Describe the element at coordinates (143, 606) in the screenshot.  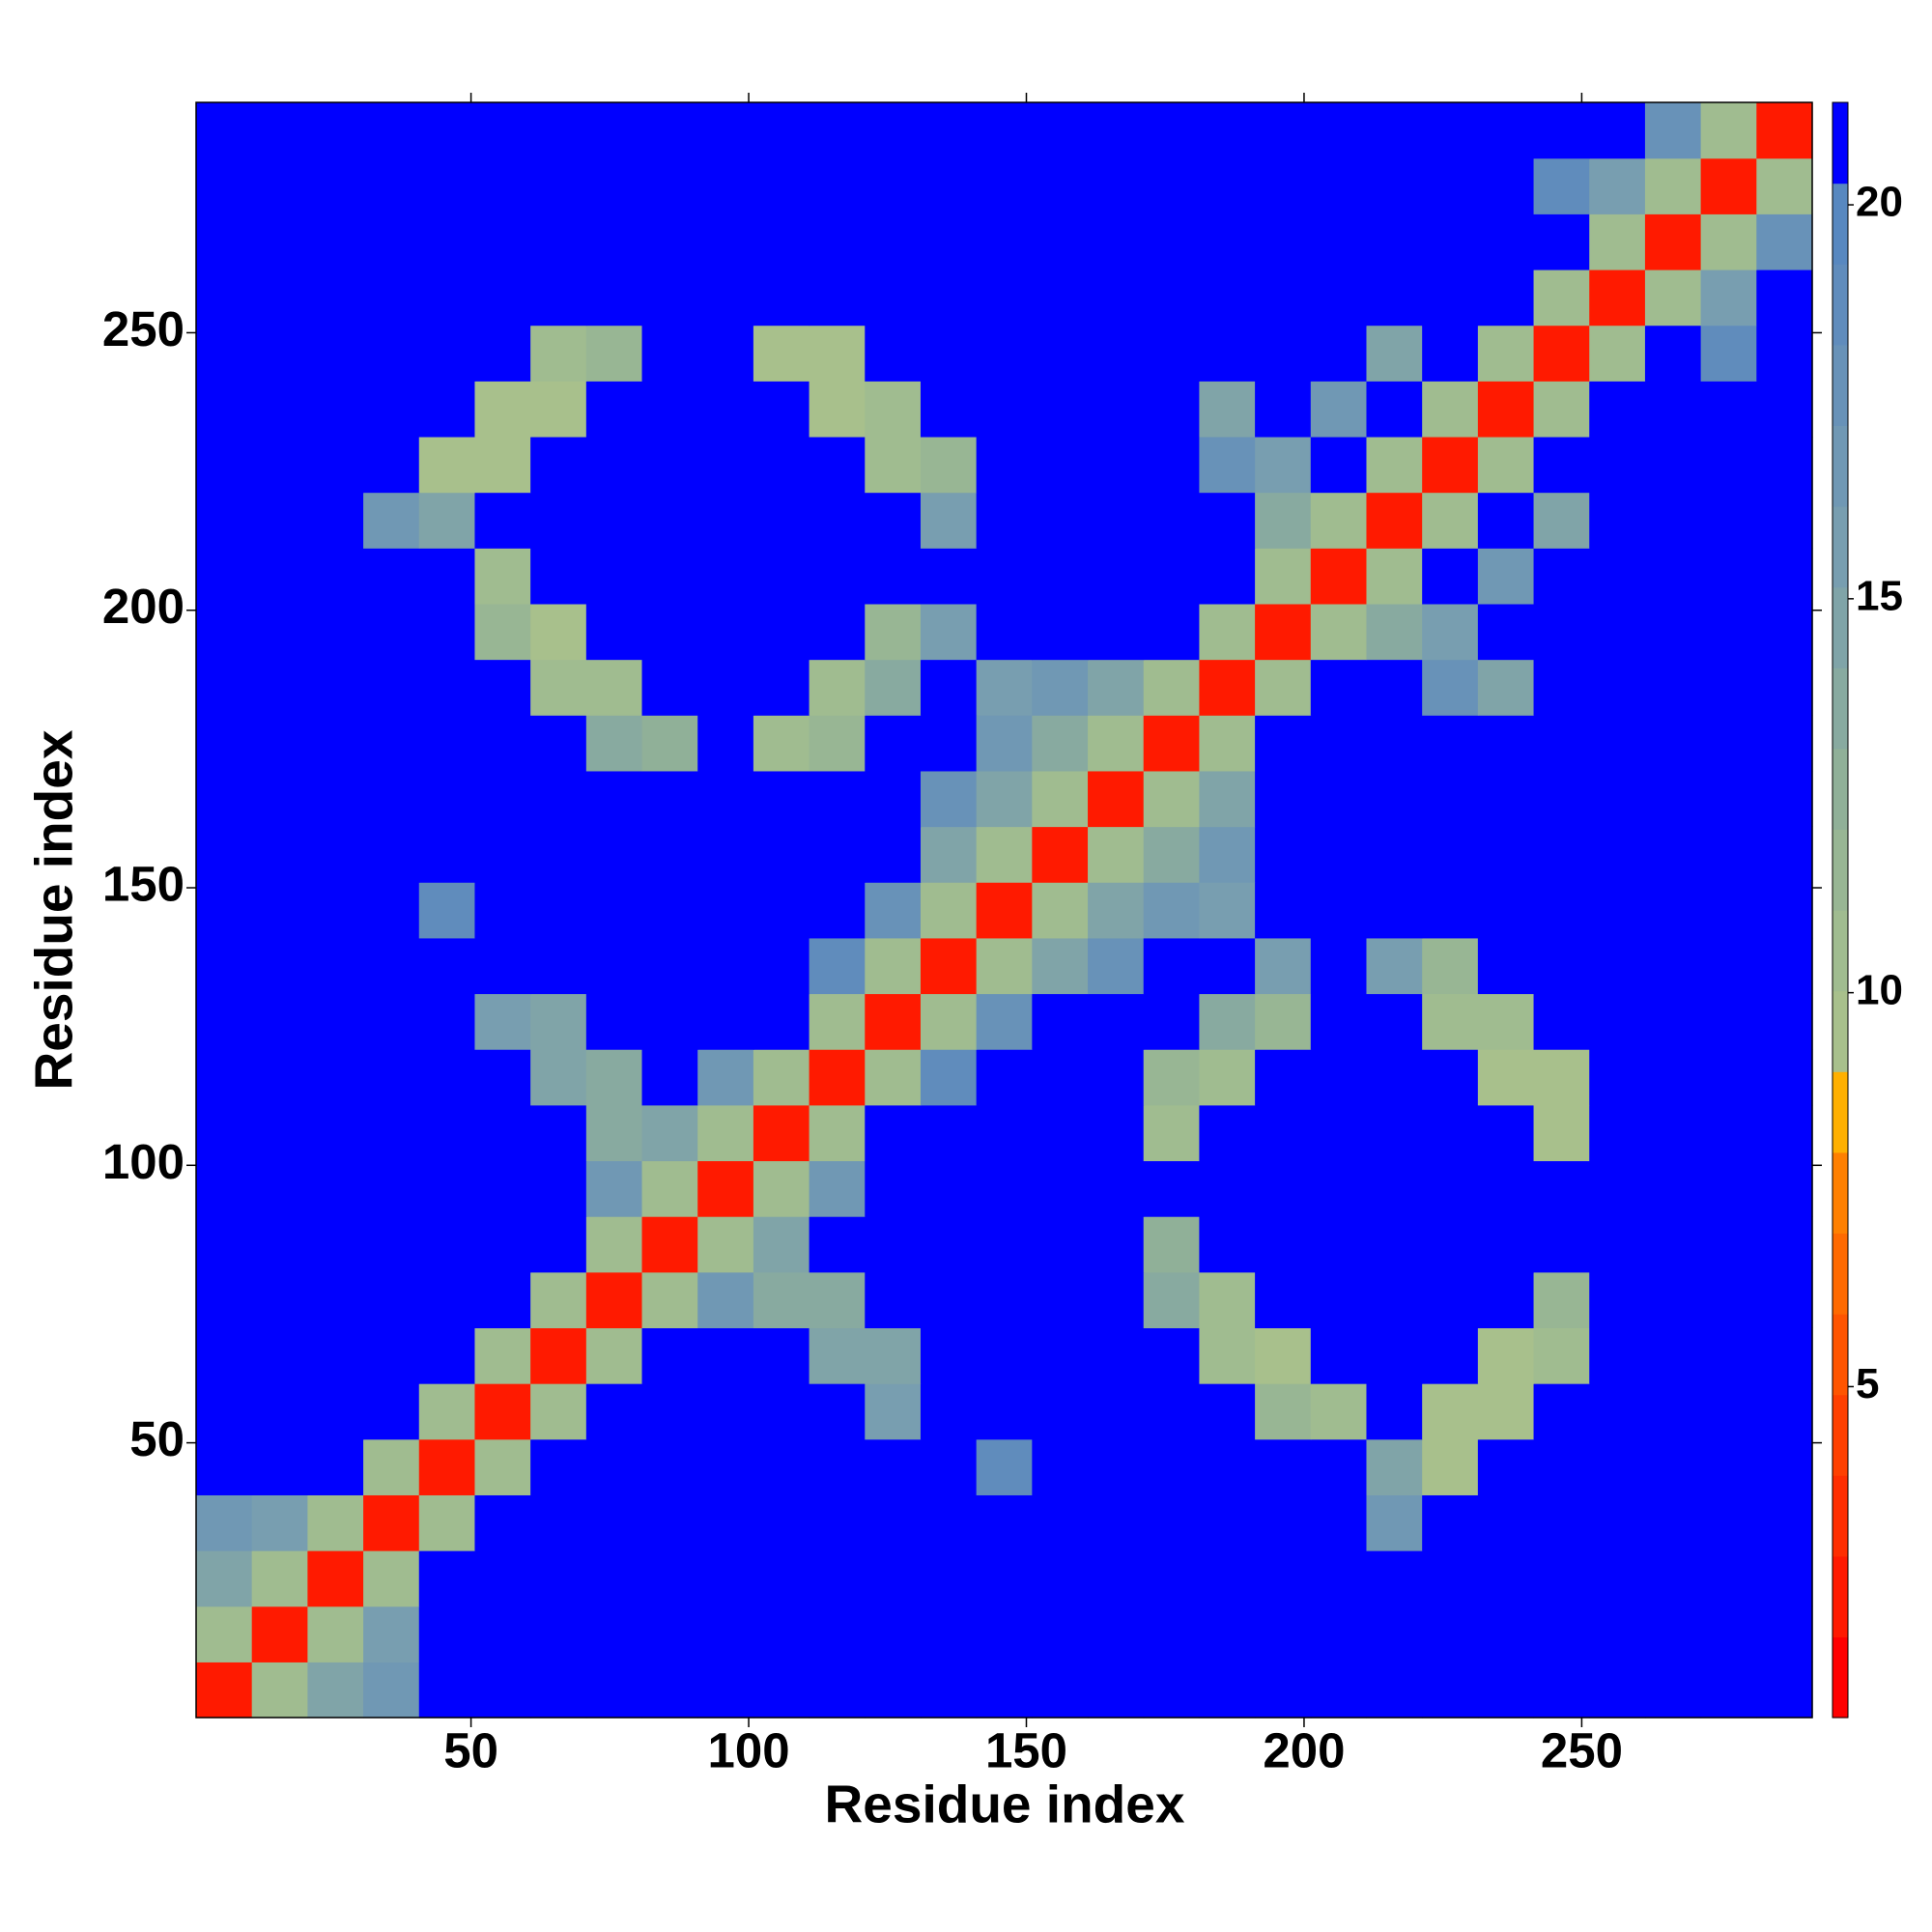
I see `y-tick-label: 200` at that location.